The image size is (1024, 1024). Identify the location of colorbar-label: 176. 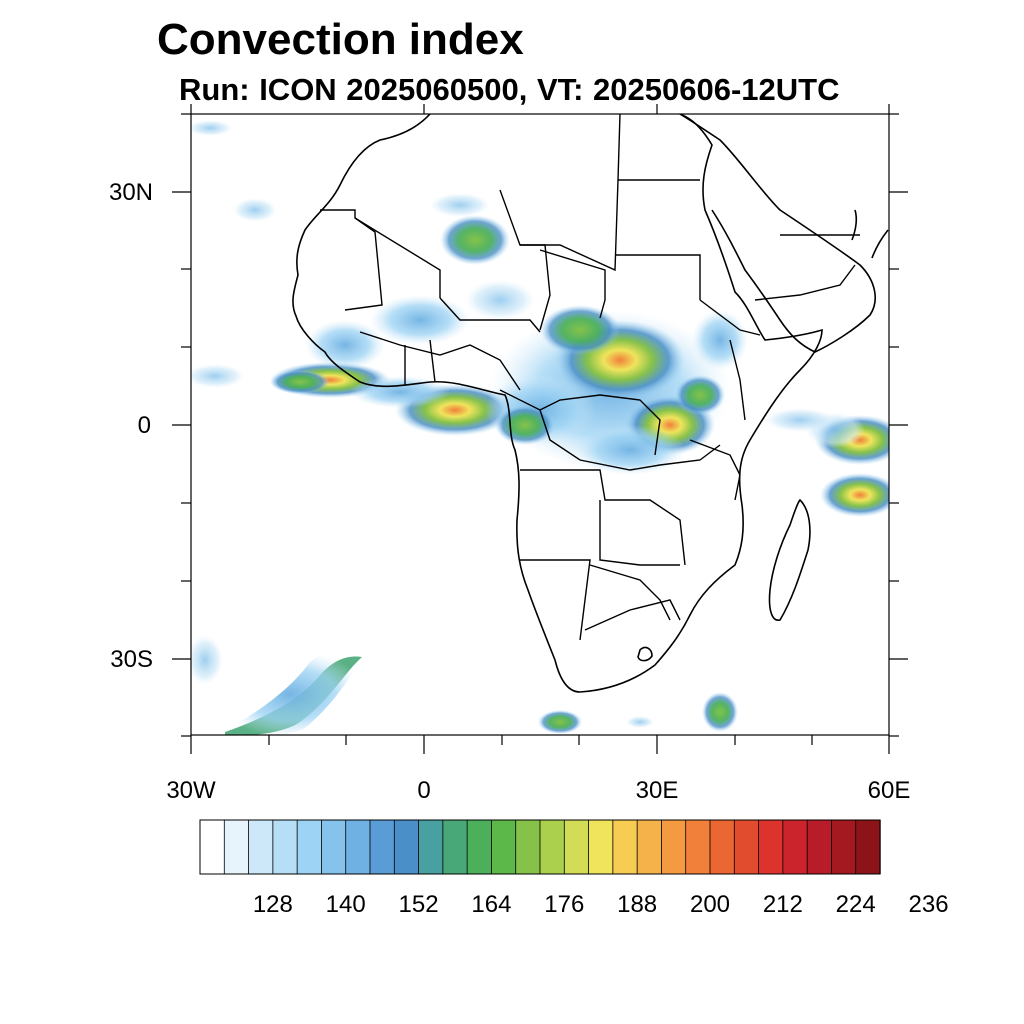
(564, 904).